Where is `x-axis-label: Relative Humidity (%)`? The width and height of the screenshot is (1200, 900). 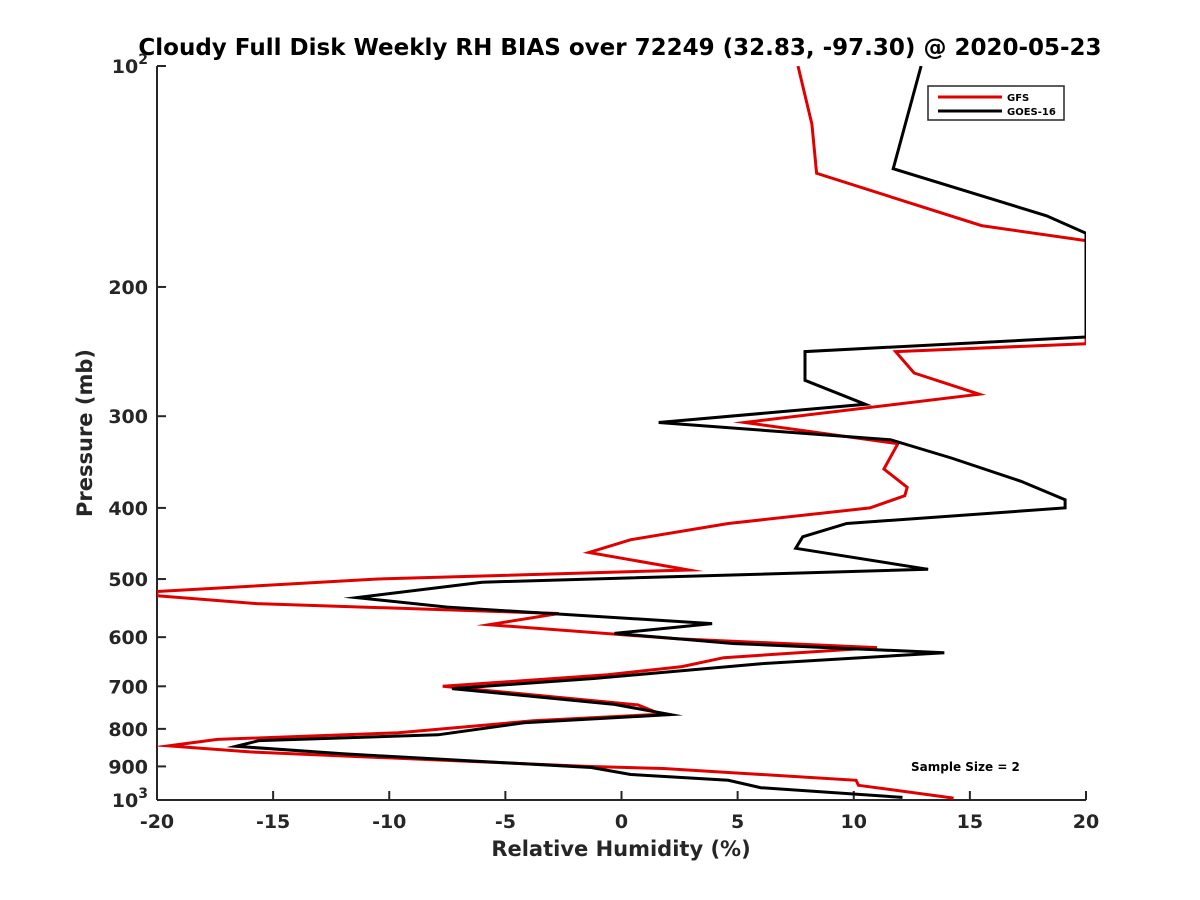 x-axis-label: Relative Humidity (%) is located at coordinates (620, 849).